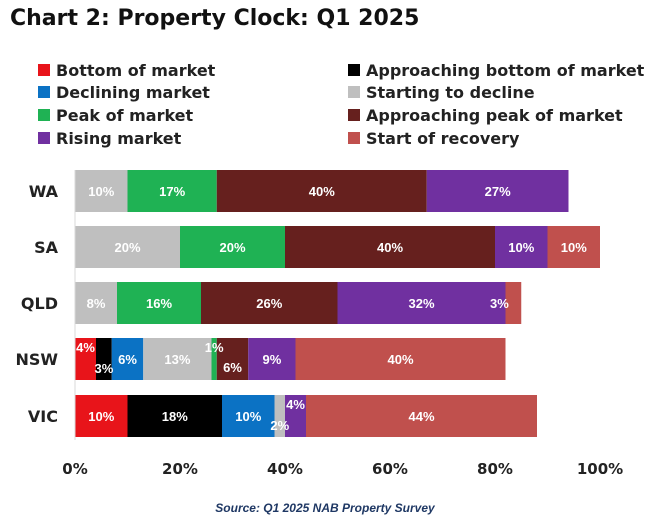 This screenshot has width=650, height=525. I want to click on legend-label: Bottom of market, so click(136, 70).